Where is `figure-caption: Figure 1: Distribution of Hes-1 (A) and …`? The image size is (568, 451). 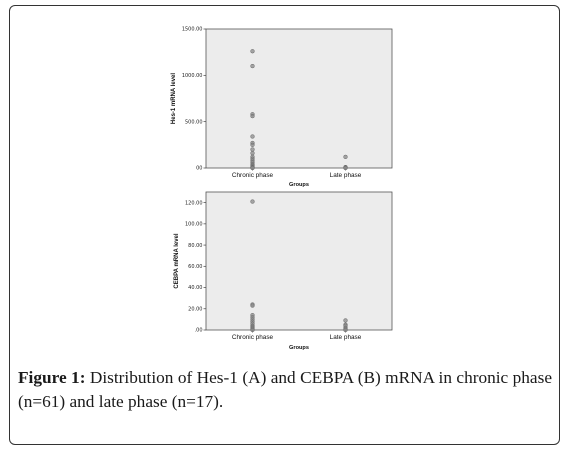 figure-caption: Figure 1: Distribution of Hes-1 (A) and … is located at coordinates (285, 390).